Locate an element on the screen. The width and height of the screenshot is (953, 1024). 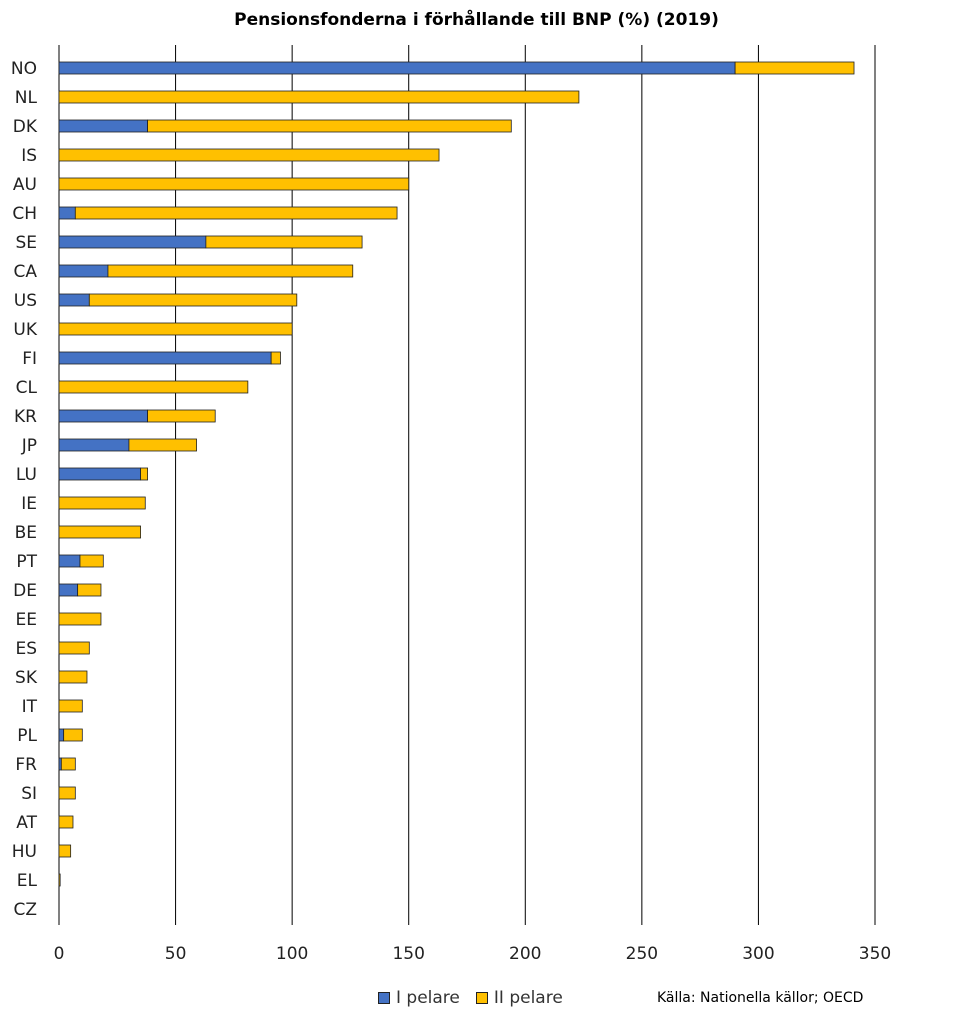
legend-label-ii-pelare: II pelare is located at coordinates (528, 998).